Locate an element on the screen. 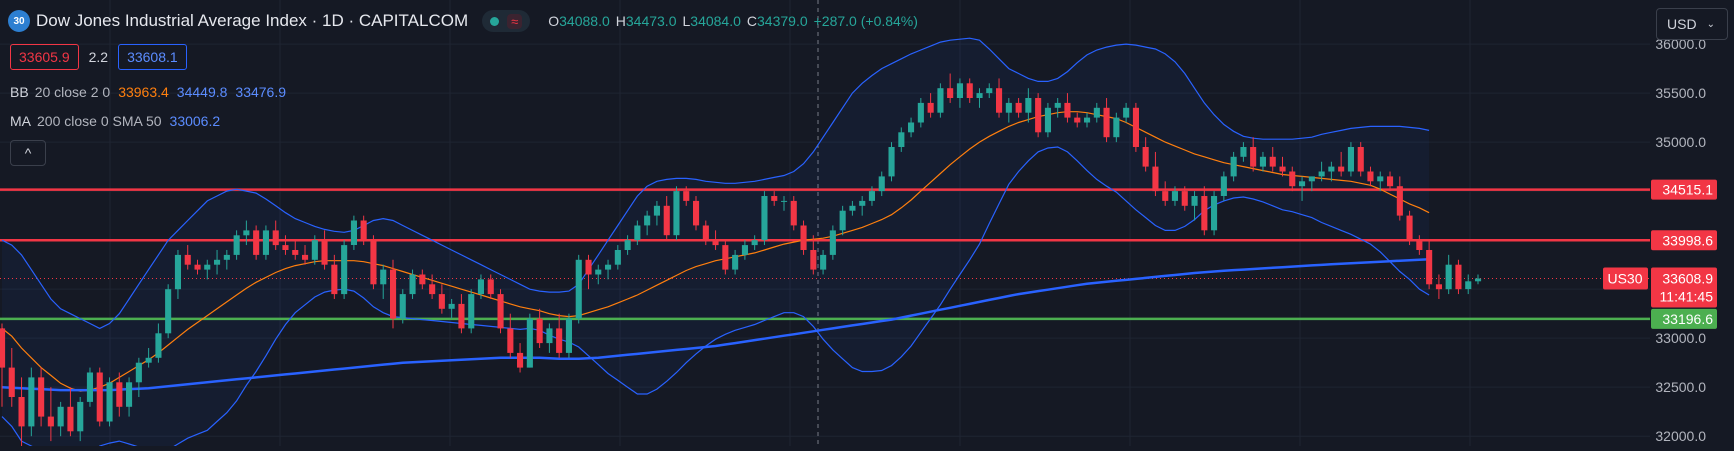 This screenshot has height=451, width=1734. bb-basis-value: 33963.4 is located at coordinates (143, 92).